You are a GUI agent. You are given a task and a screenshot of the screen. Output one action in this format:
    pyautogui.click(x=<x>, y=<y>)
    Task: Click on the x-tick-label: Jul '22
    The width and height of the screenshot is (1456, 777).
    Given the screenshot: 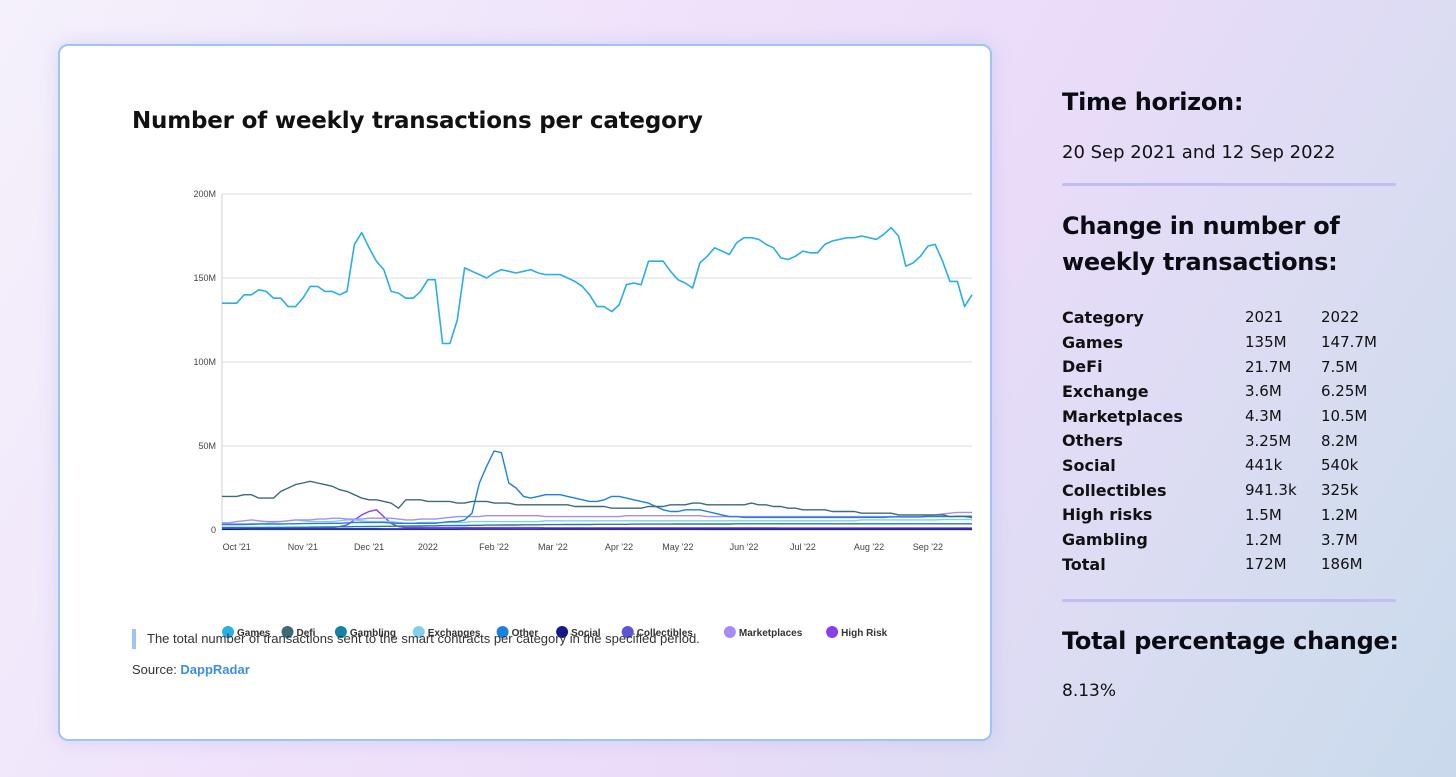 What is the action you would take?
    pyautogui.click(x=803, y=547)
    